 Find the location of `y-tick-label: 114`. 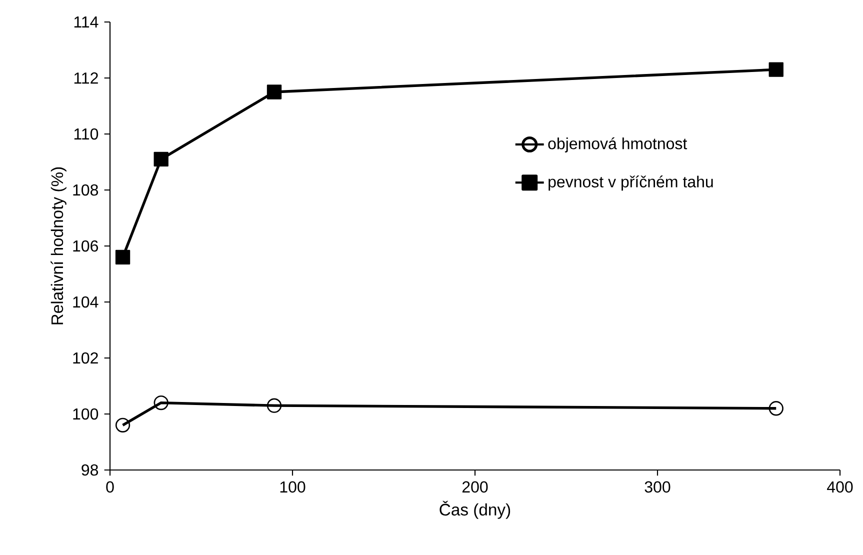

y-tick-label: 114 is located at coordinates (86, 22).